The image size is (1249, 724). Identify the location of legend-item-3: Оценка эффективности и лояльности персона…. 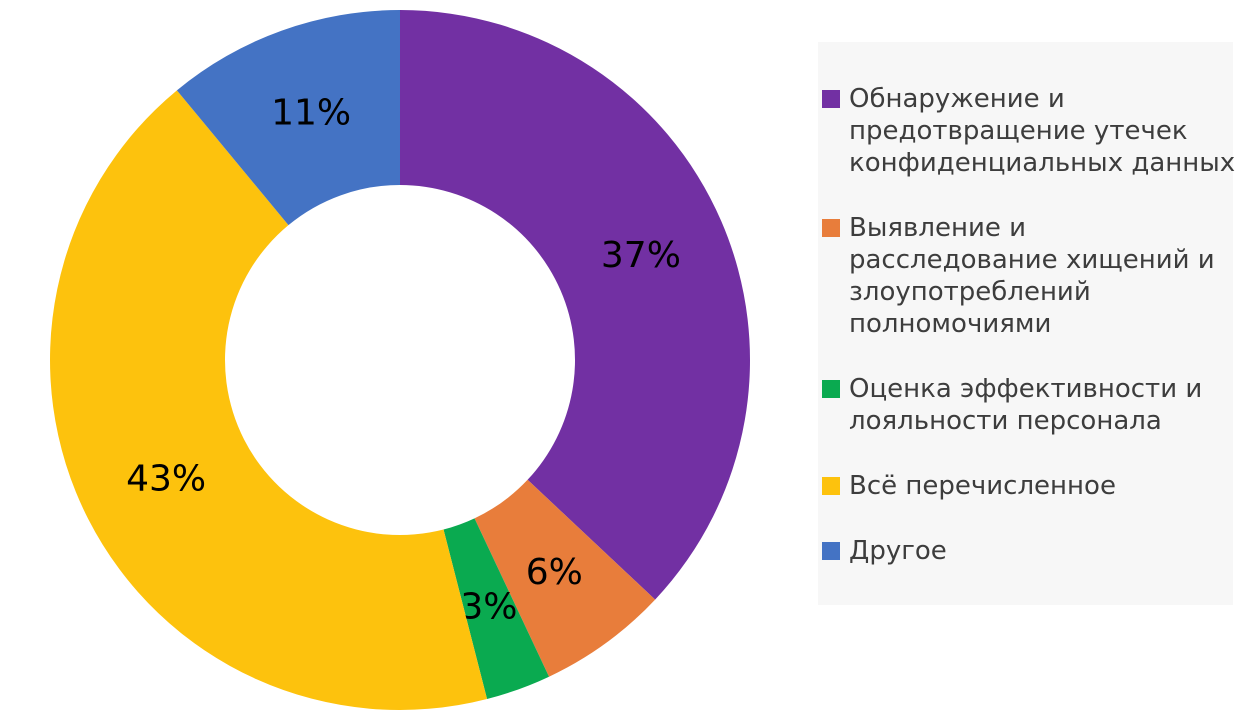
(1024, 405).